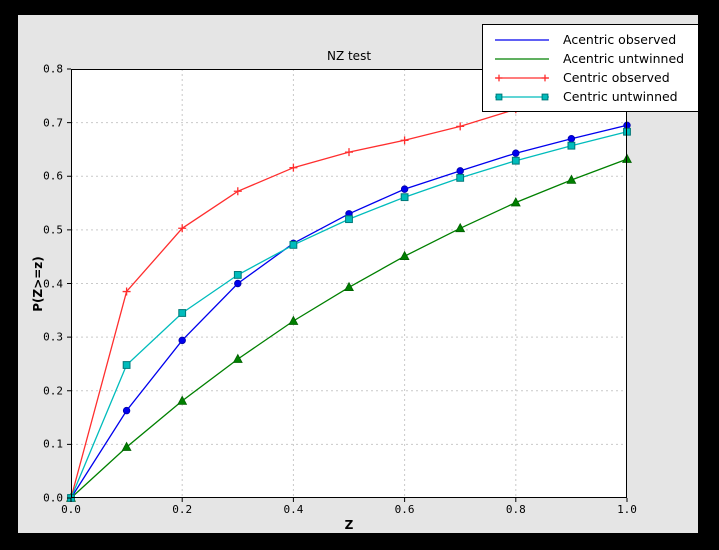 The image size is (719, 550). I want to click on x-tick-label: 0.0, so click(71, 509).